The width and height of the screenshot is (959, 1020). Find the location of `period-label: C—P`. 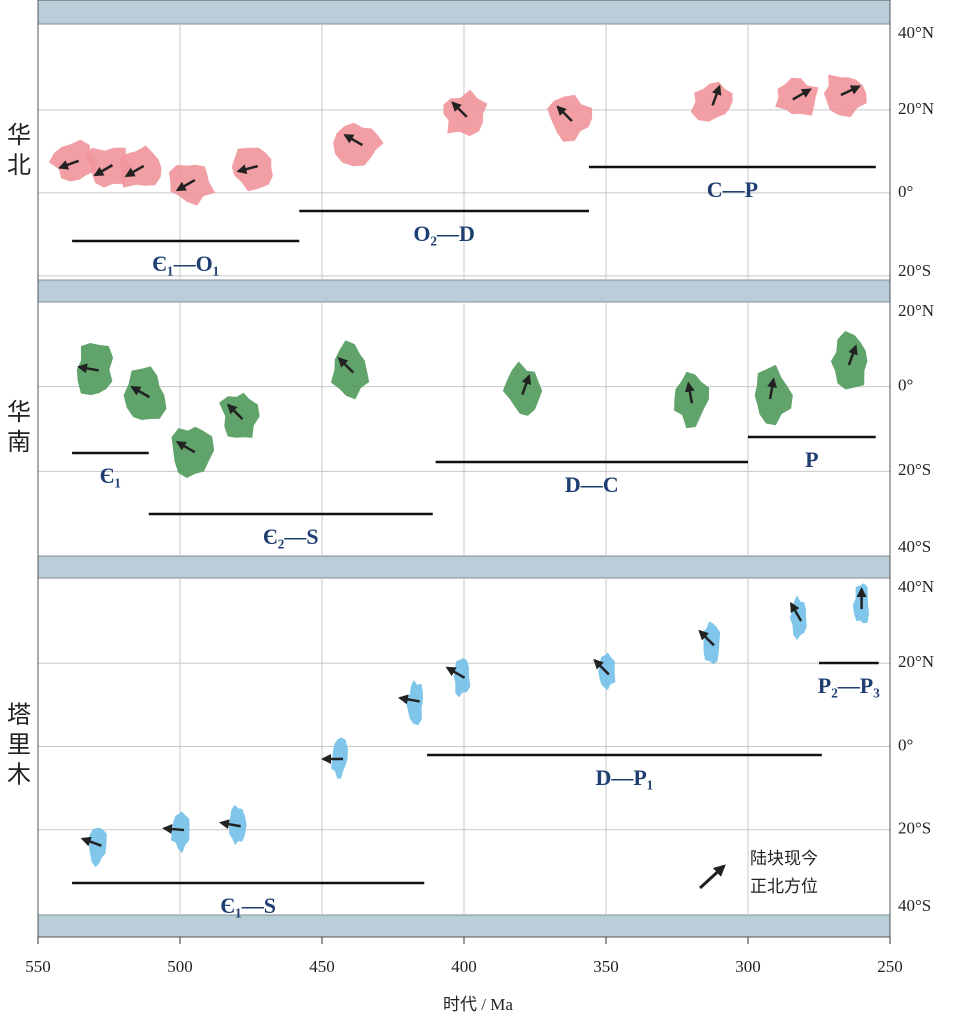

period-label: C—P is located at coordinates (732, 189).